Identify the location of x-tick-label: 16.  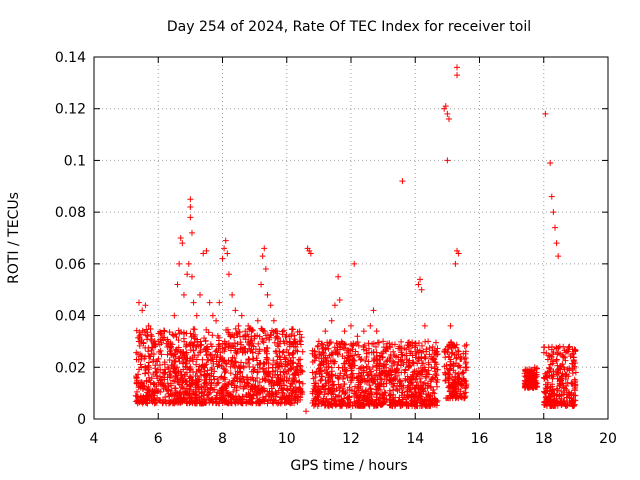
(480, 439).